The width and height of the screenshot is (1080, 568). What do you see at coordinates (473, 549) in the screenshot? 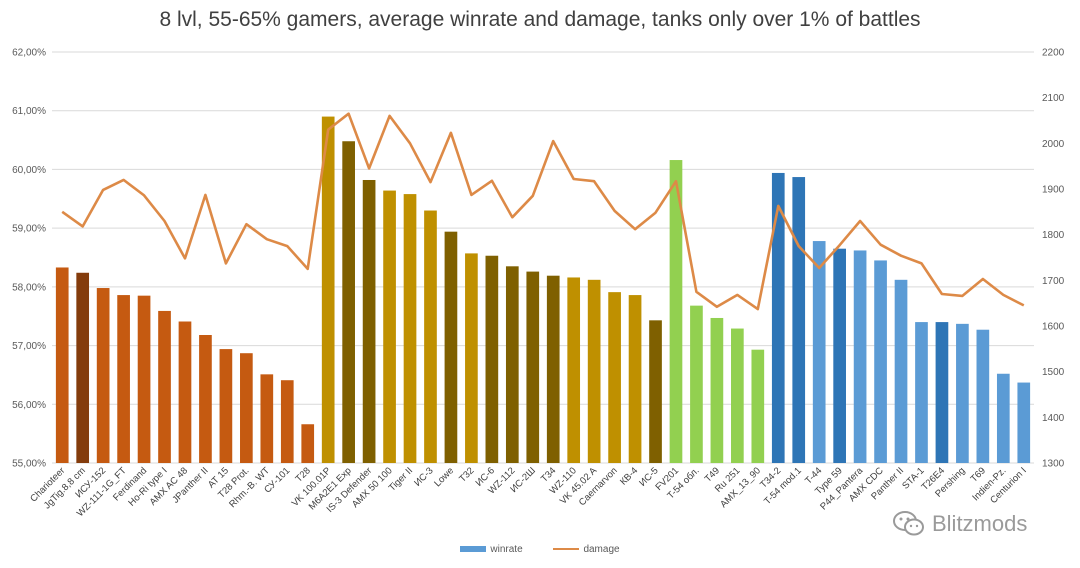
I see `legend-swatch-winrate` at bounding box center [473, 549].